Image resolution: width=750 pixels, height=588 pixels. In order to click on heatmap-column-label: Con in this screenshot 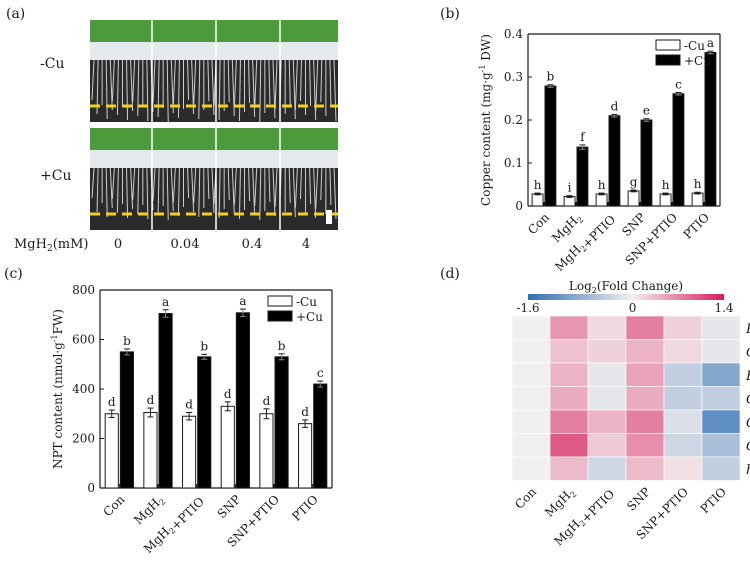, I will do `click(525, 498)`.